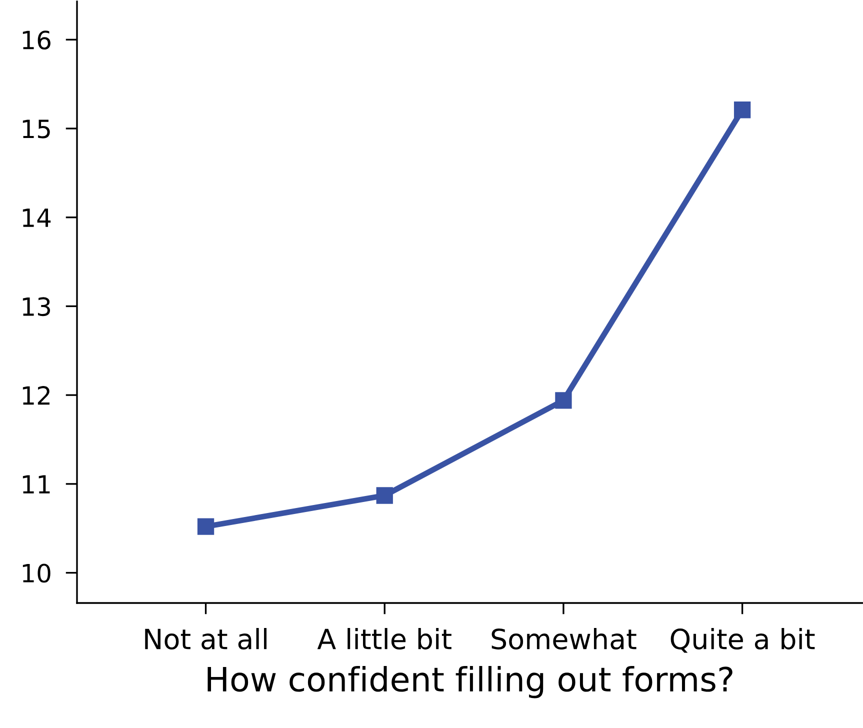 Image resolution: width=863 pixels, height=728 pixels. I want to click on y-tick-label: 12, so click(36, 395).